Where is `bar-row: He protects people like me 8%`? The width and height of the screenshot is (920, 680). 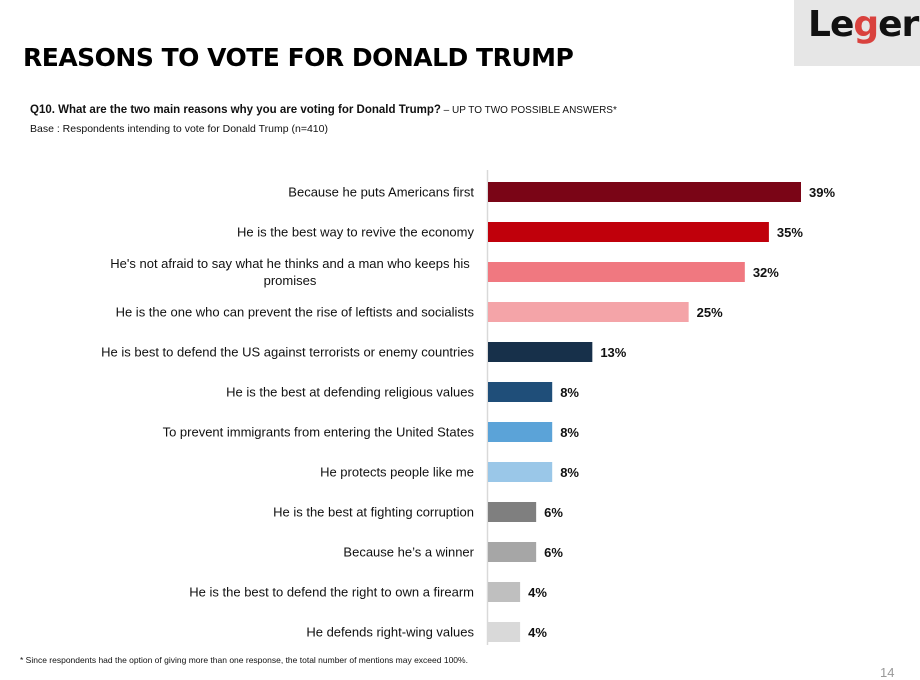 bar-row: He protects people like me 8% is located at coordinates (449, 472).